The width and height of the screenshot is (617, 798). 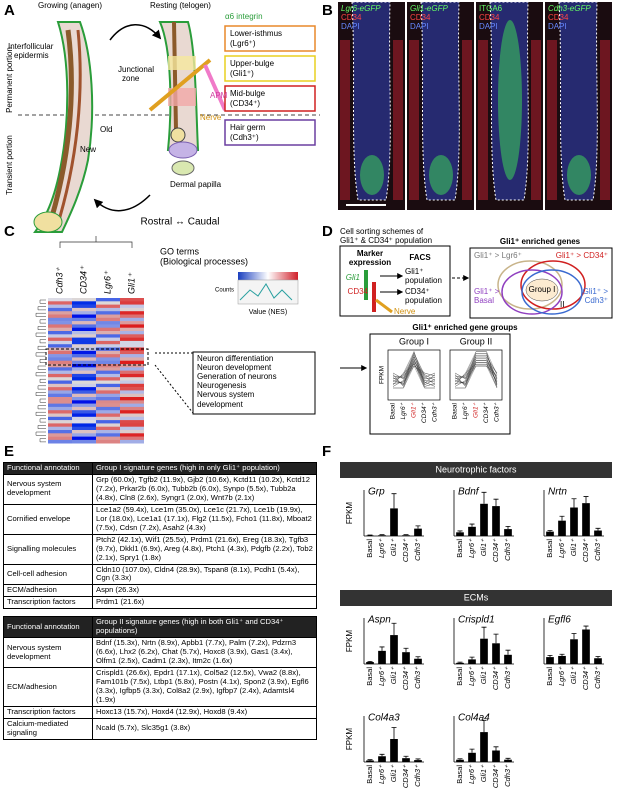 What do you see at coordinates (379, 620) in the screenshot?
I see `chart-title: Aspn` at bounding box center [379, 620].